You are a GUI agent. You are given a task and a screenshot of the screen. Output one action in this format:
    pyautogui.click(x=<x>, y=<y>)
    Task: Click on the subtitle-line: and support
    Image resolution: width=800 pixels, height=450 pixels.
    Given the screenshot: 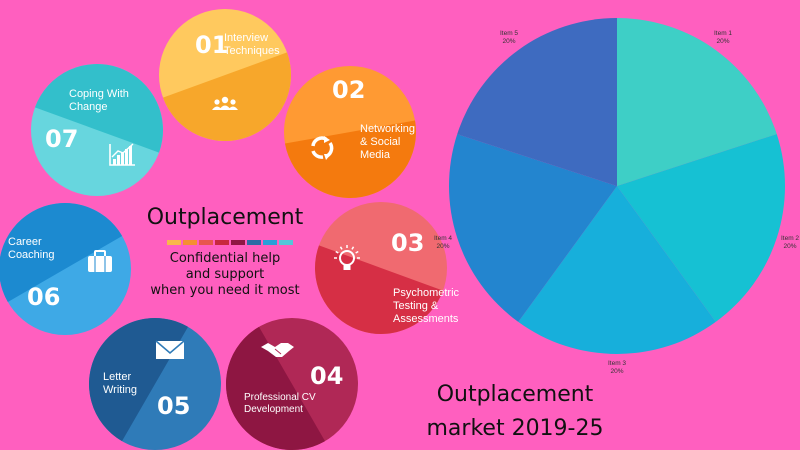 What is the action you would take?
    pyautogui.click(x=225, y=274)
    